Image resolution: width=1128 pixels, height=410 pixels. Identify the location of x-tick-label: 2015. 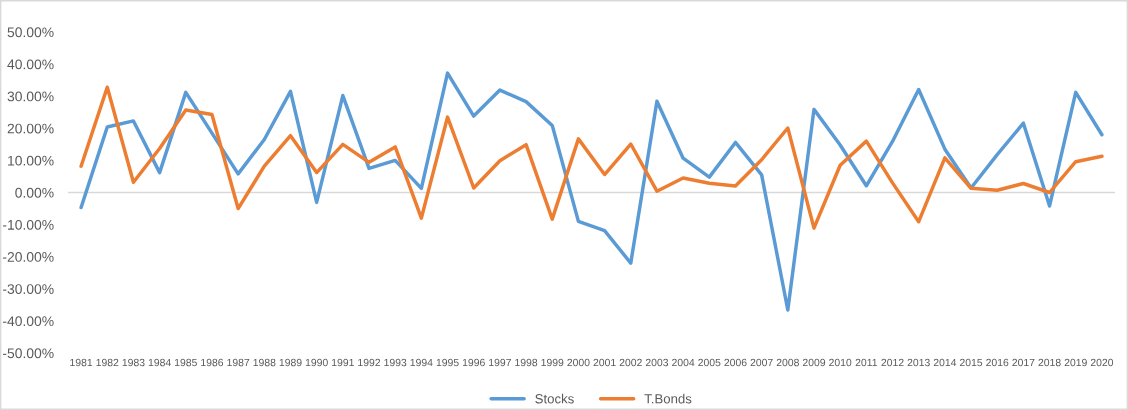
(971, 362).